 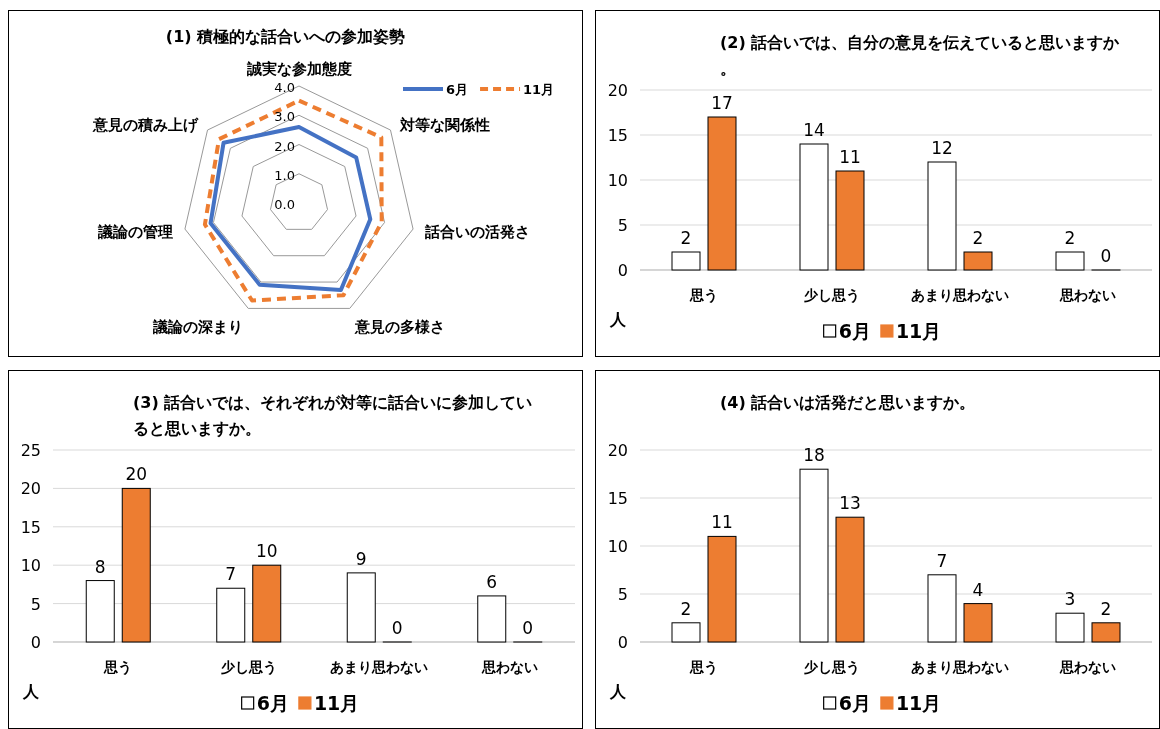 I want to click on chart-title: (3) 話合いでは、それぞれが対等に話合いに参加していると思いますか。, so click(x=333, y=415).